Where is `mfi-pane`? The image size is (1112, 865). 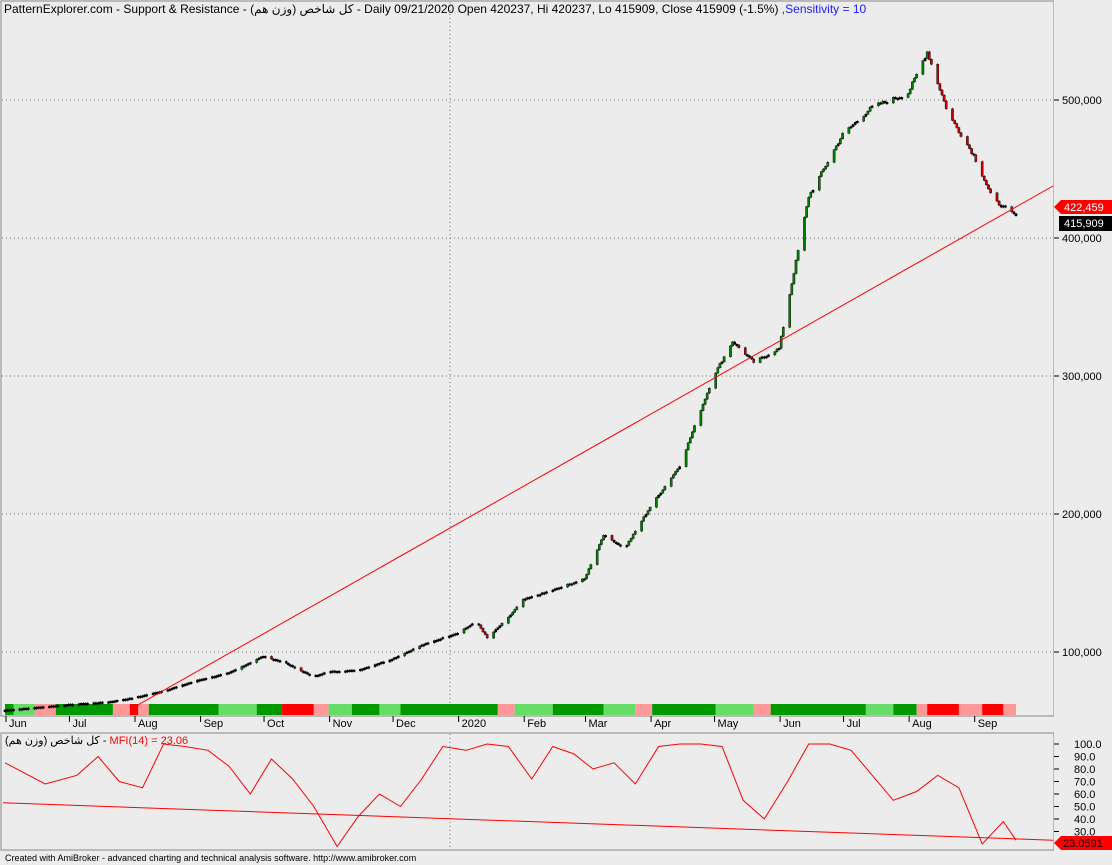
mfi-pane is located at coordinates (527, 791).